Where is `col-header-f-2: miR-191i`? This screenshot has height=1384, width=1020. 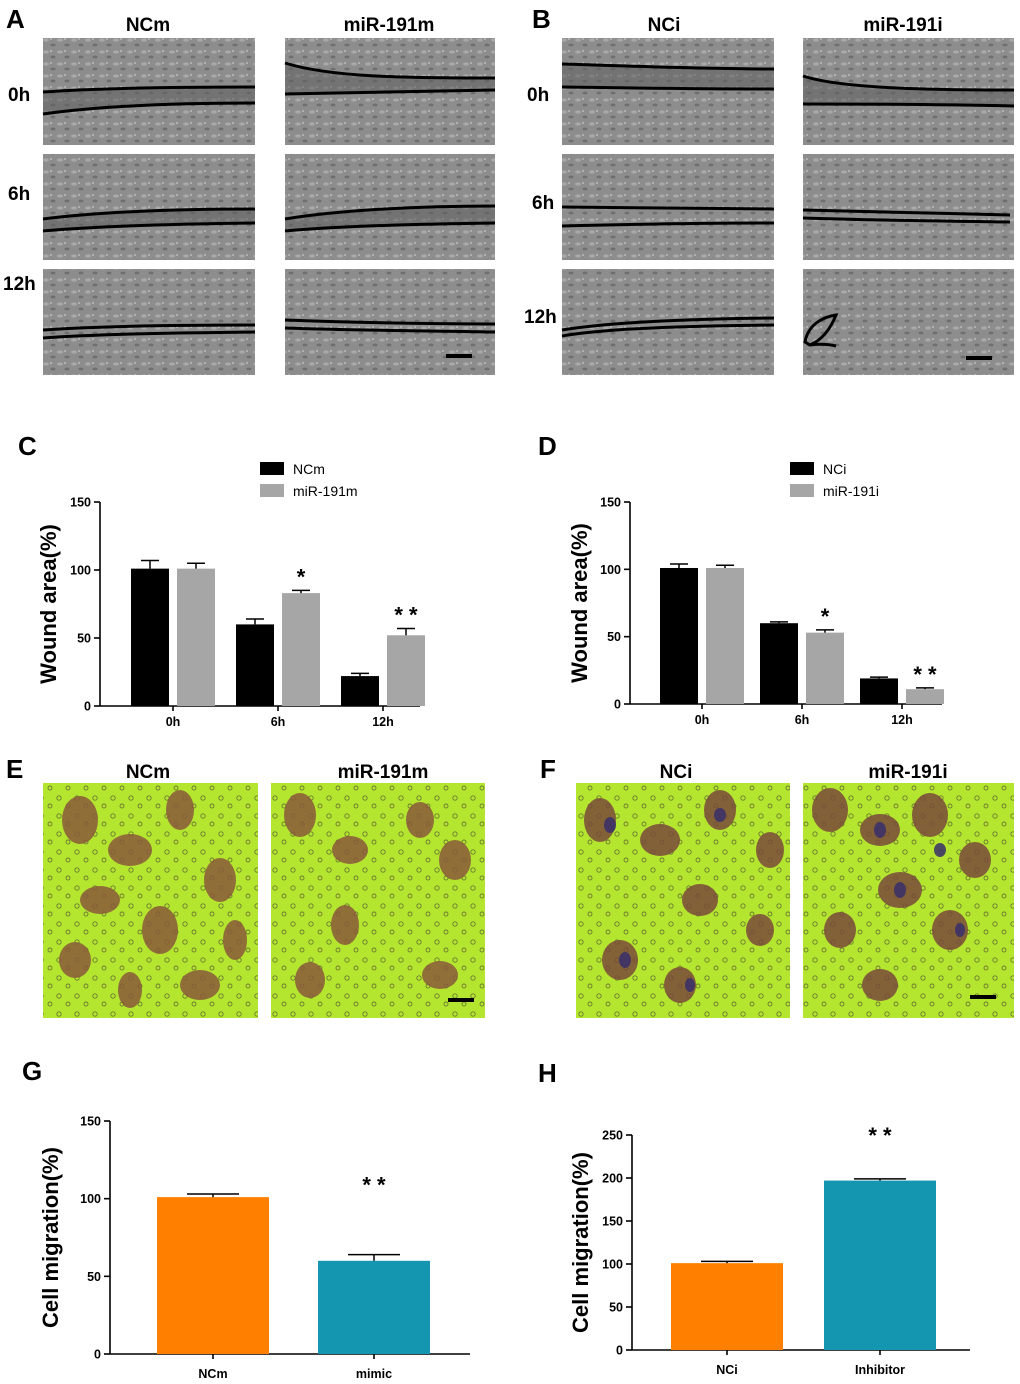
col-header-f-2: miR-191i is located at coordinates (907, 772).